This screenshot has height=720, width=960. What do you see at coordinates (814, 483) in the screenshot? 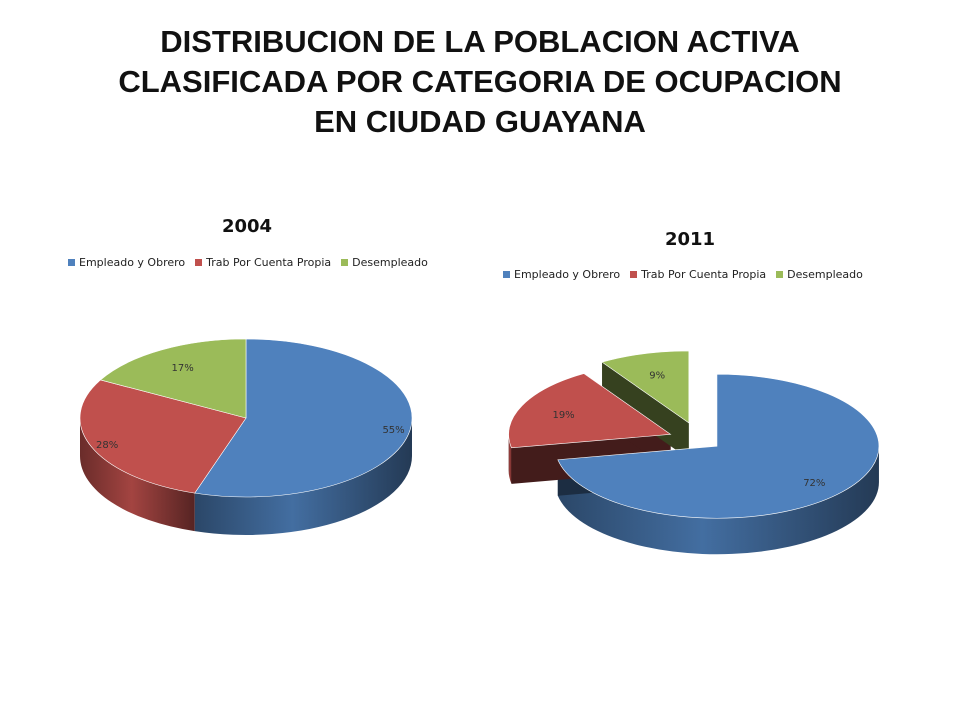
I see `slice-label-empleado: 72%` at bounding box center [814, 483].